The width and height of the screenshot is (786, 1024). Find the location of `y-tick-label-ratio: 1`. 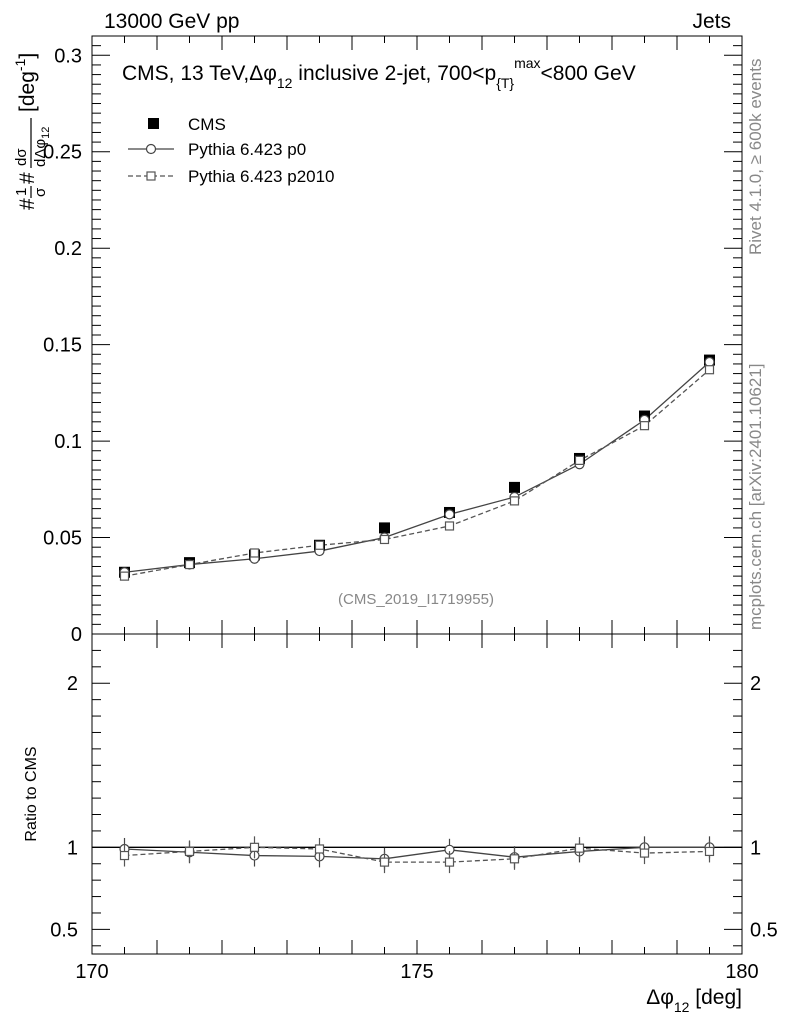

y-tick-label-ratio: 1 is located at coordinates (72, 848).